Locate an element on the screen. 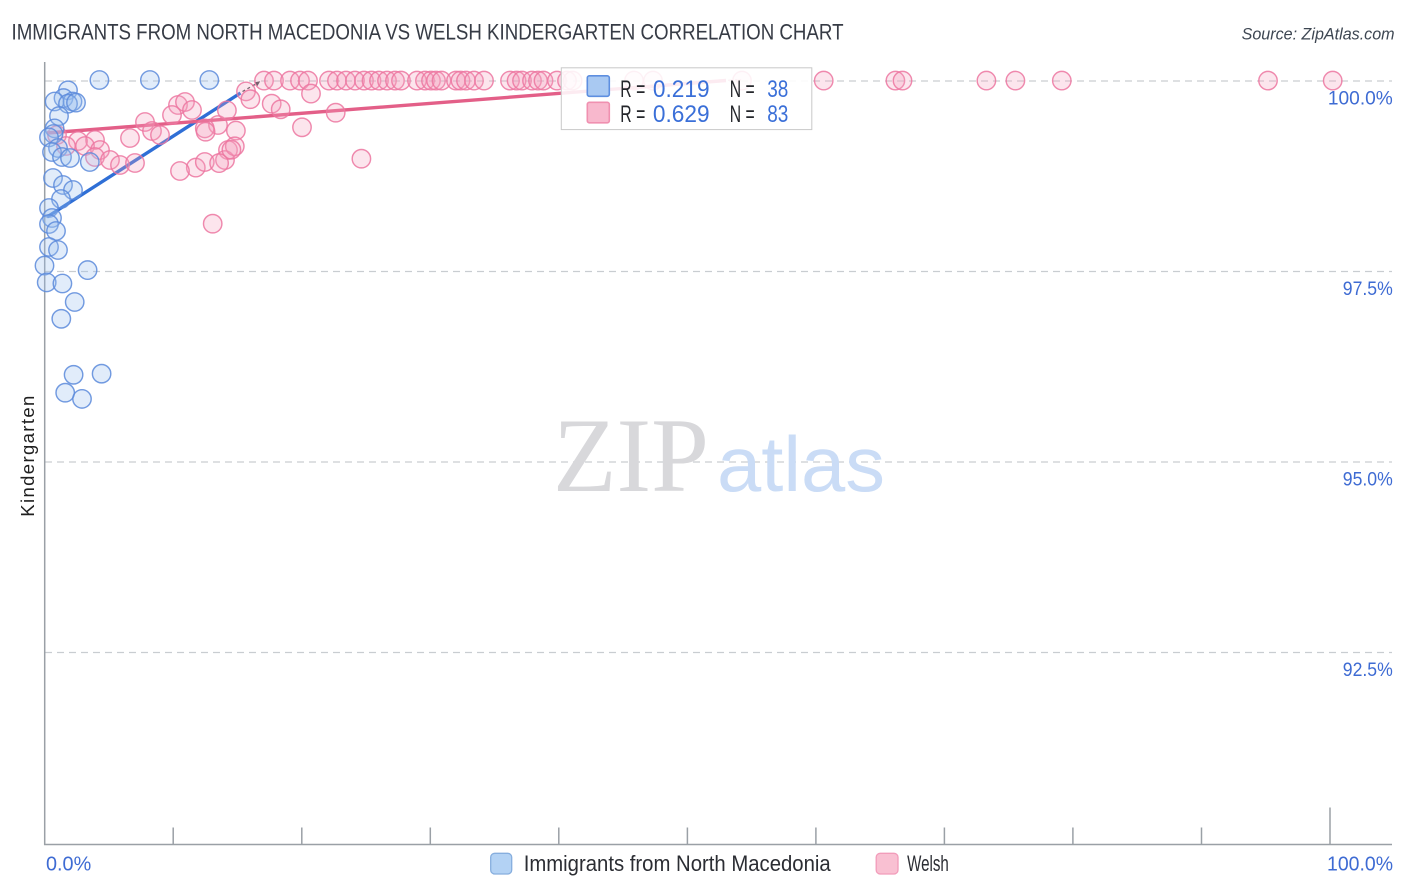  svg-text: Welsh is located at coordinates (928, 863).